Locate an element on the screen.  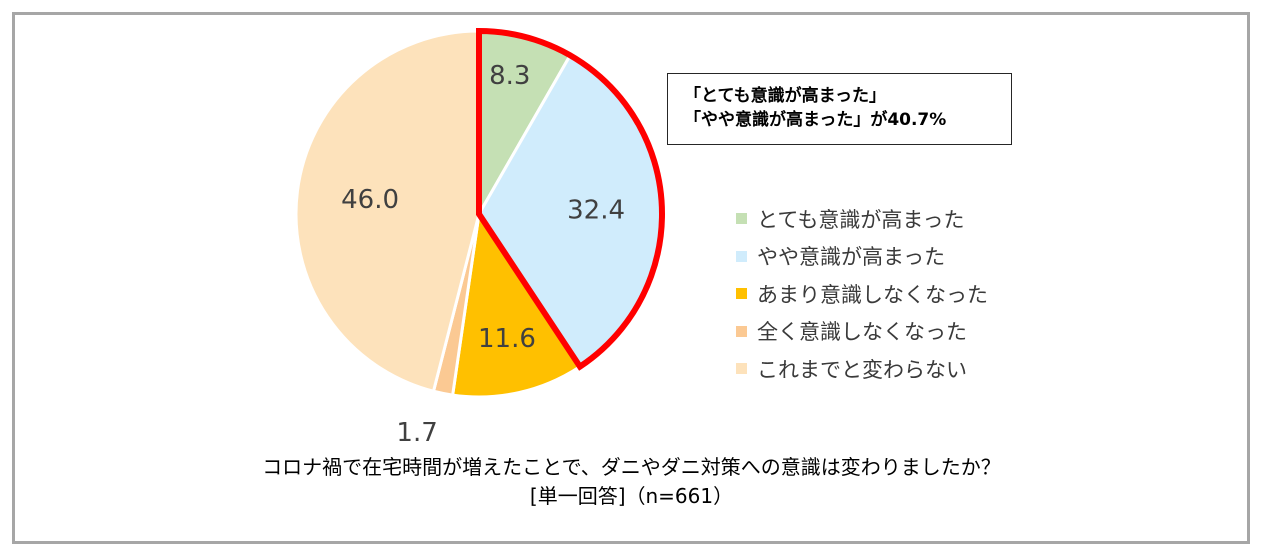
legend-item-somewhat-decreased: あまり意識しなくなった is located at coordinates (862, 294).